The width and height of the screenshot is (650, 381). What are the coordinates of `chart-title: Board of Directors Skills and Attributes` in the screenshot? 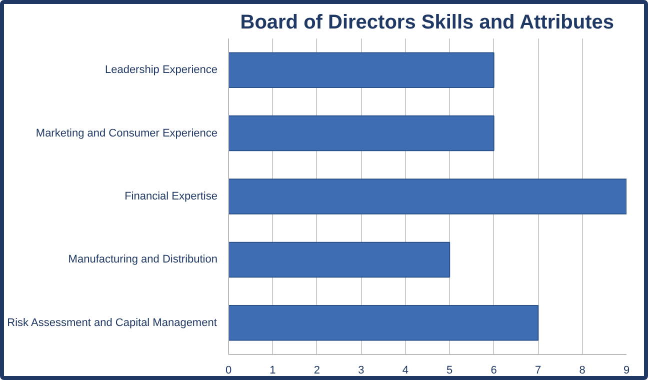 It's located at (427, 23).